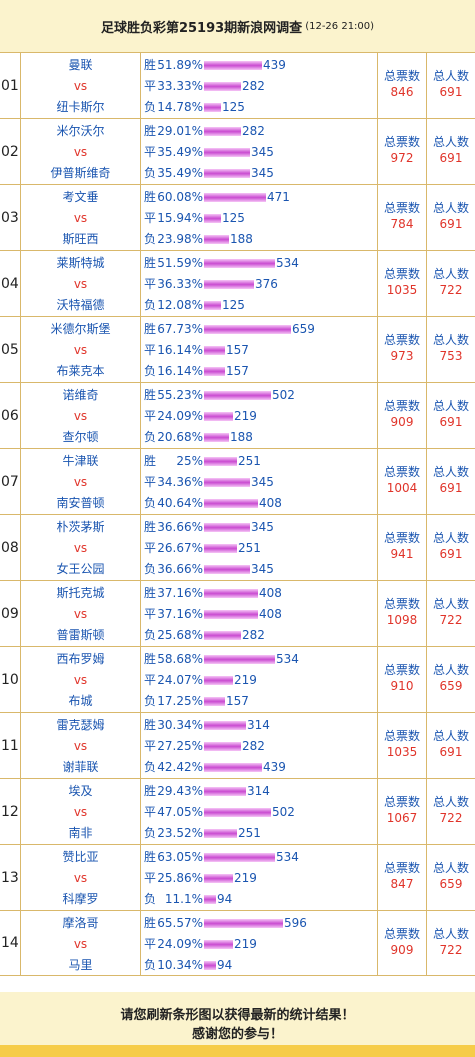  I want to click on draw-percent: 15.94%, so click(180, 218).